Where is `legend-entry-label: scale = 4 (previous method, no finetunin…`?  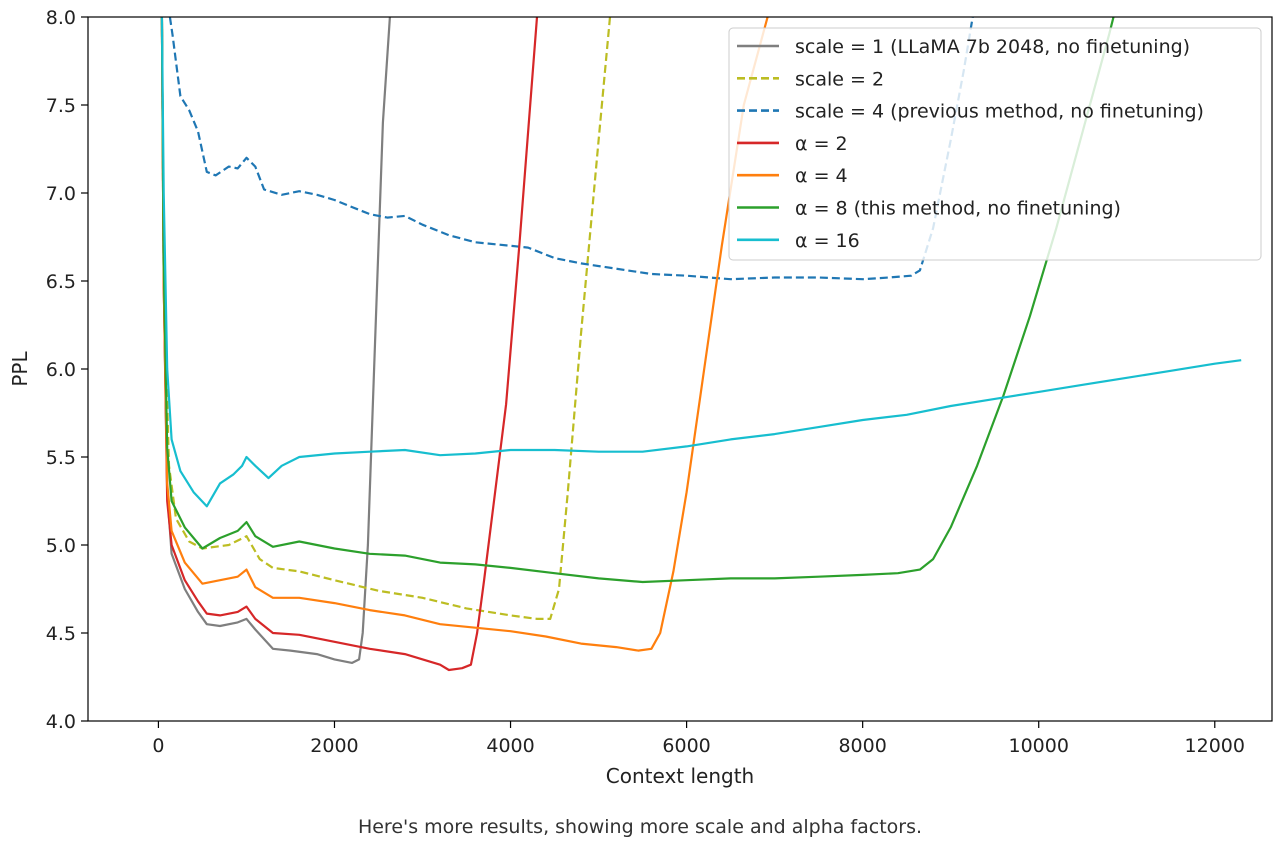
legend-entry-label: scale = 4 (previous method, no finetunin… is located at coordinates (999, 112).